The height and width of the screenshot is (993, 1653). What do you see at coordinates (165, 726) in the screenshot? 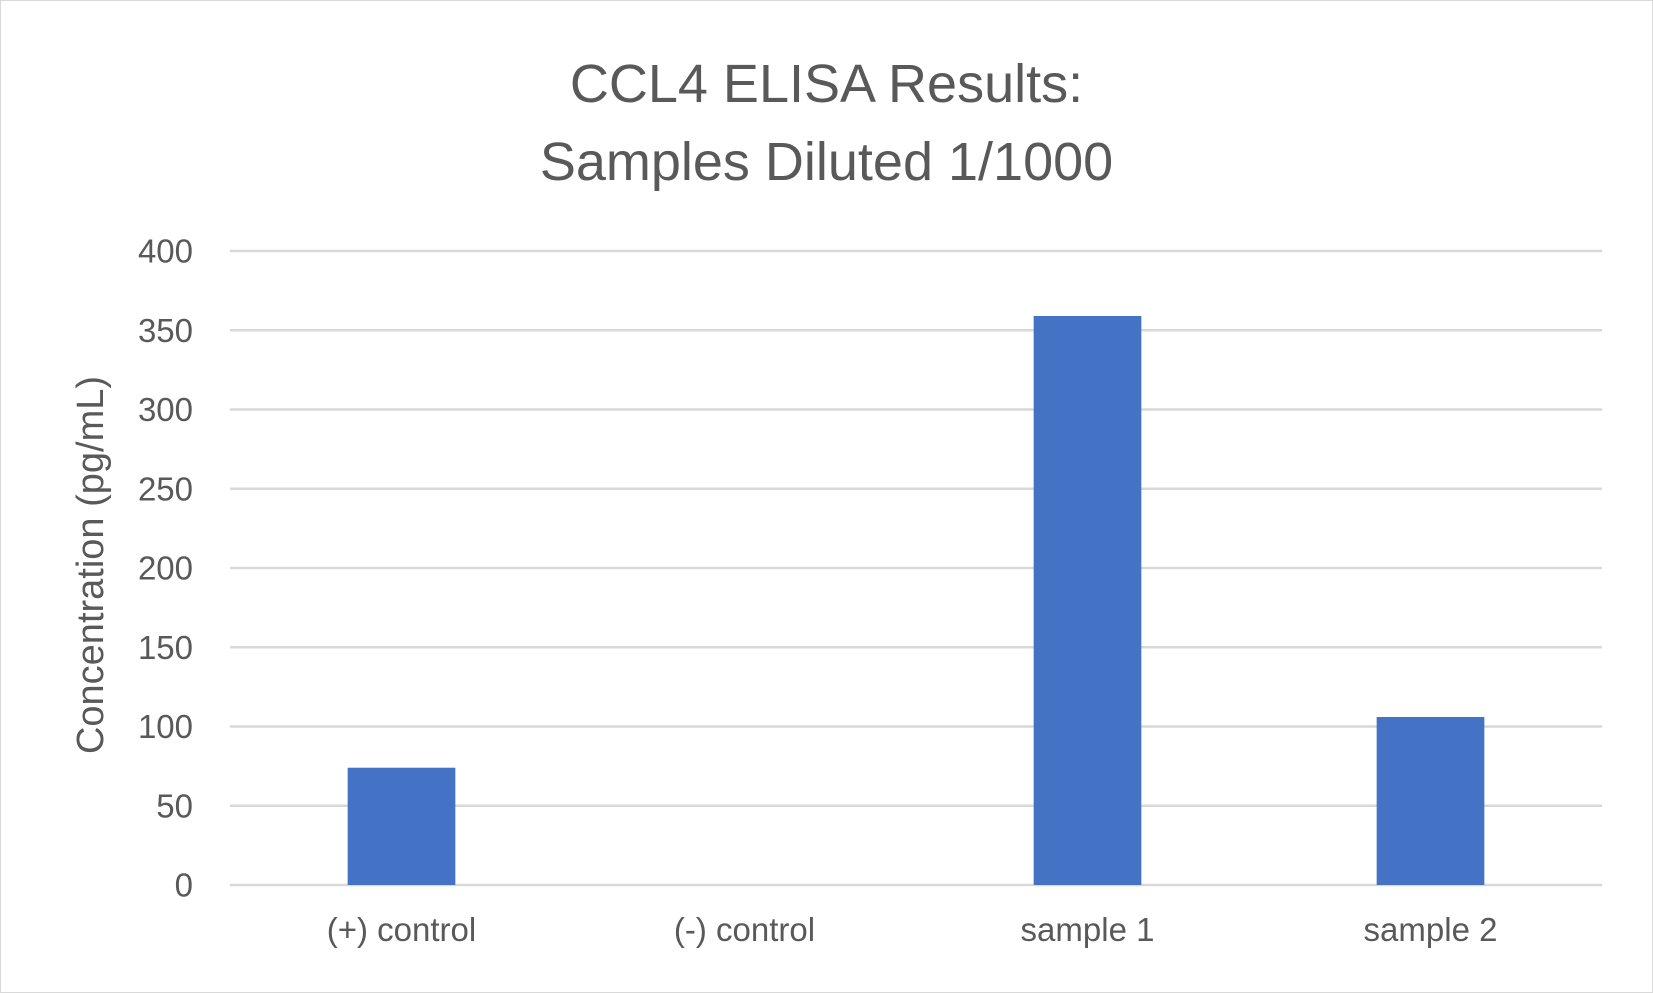
I see `y-tick-label-100: 100` at bounding box center [165, 726].